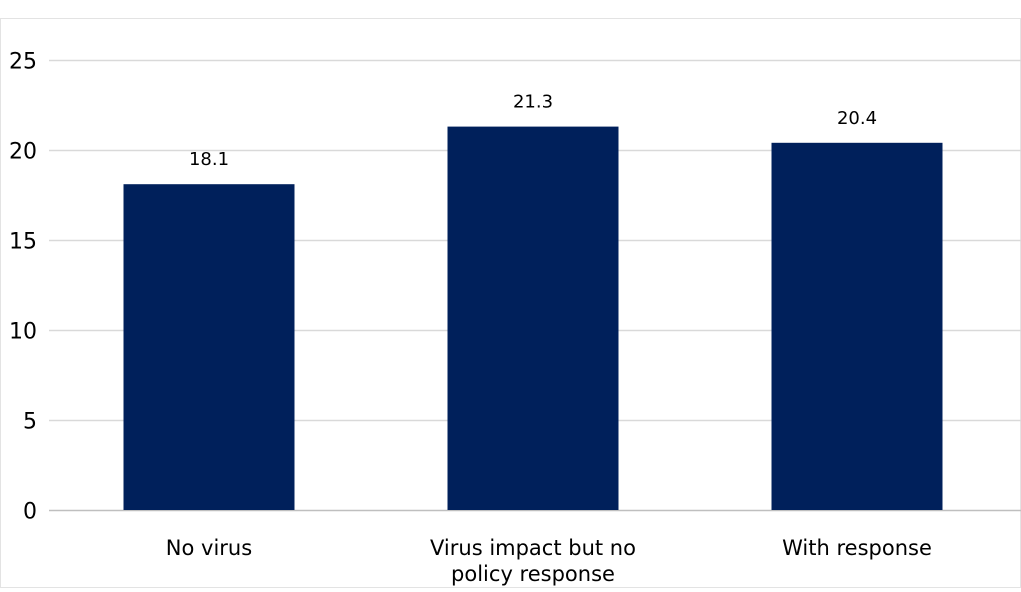 The image size is (1021, 592). What do you see at coordinates (23, 62) in the screenshot?
I see `y-tick-label: 25` at bounding box center [23, 62].